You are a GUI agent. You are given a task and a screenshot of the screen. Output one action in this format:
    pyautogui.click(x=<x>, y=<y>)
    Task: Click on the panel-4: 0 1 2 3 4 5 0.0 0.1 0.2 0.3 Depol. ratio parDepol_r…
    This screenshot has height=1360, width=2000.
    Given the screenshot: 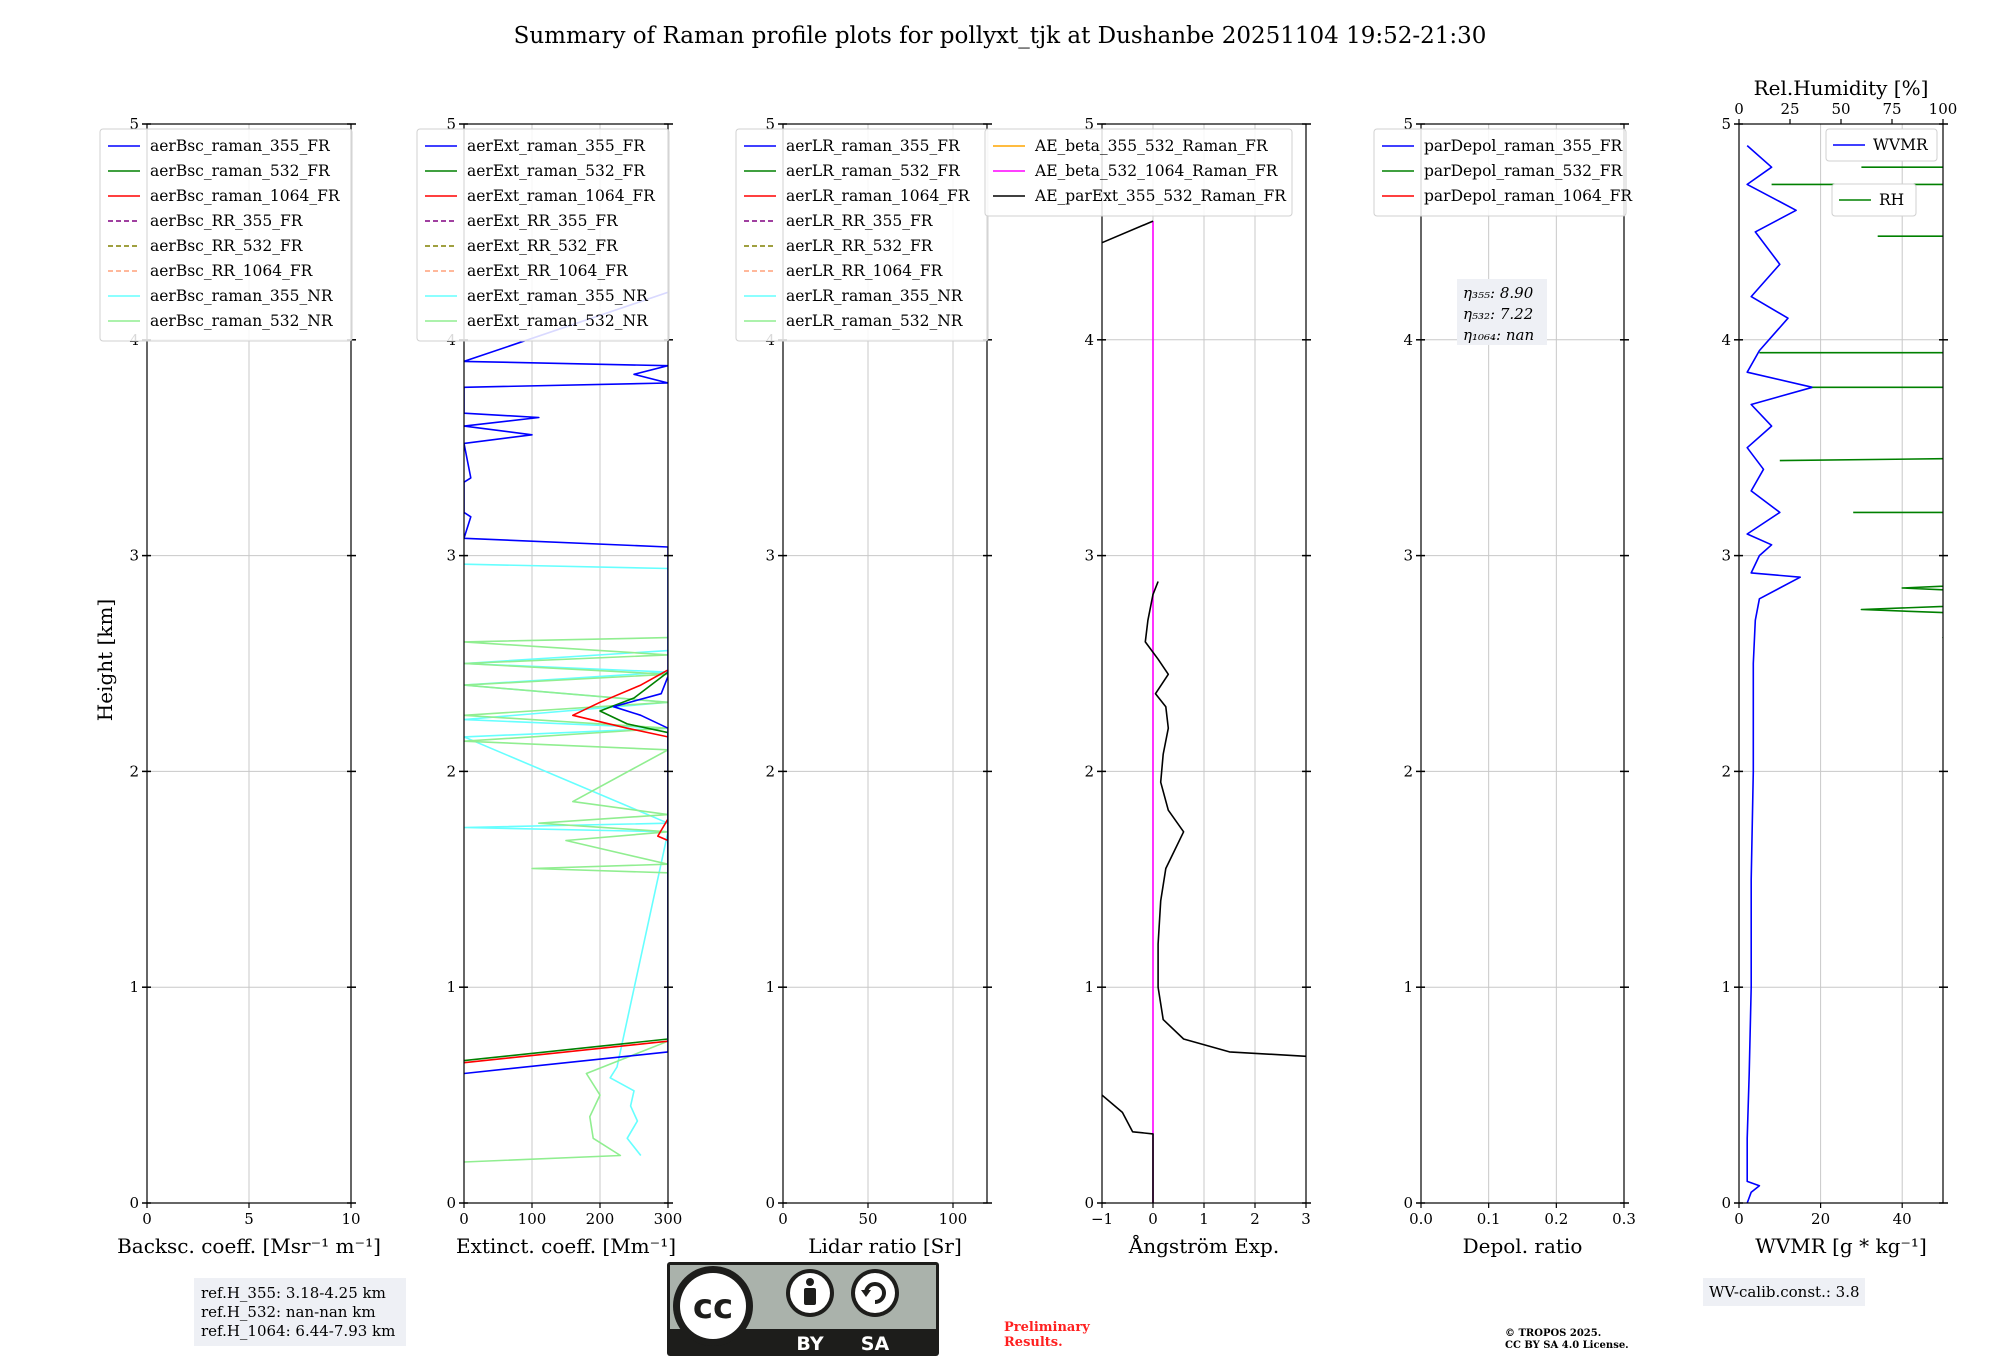 What is the action you would take?
    pyautogui.click(x=1504, y=686)
    